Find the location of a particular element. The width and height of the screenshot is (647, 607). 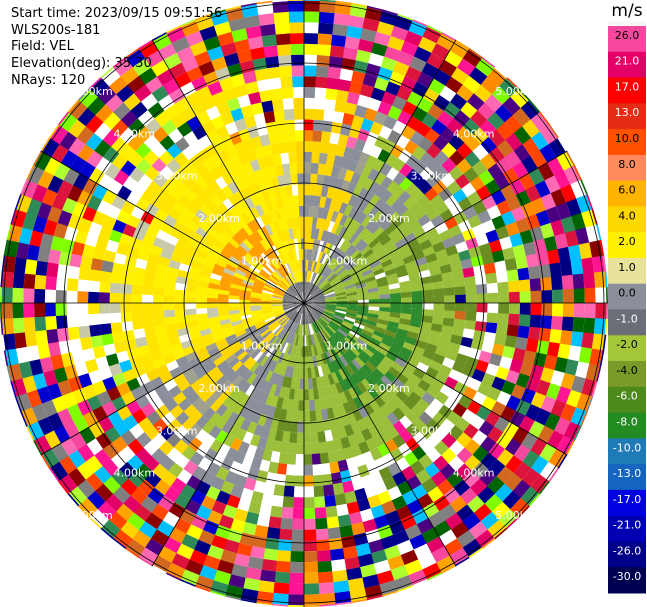

colorbar-tick-label: 17.0 is located at coordinates (627, 86).